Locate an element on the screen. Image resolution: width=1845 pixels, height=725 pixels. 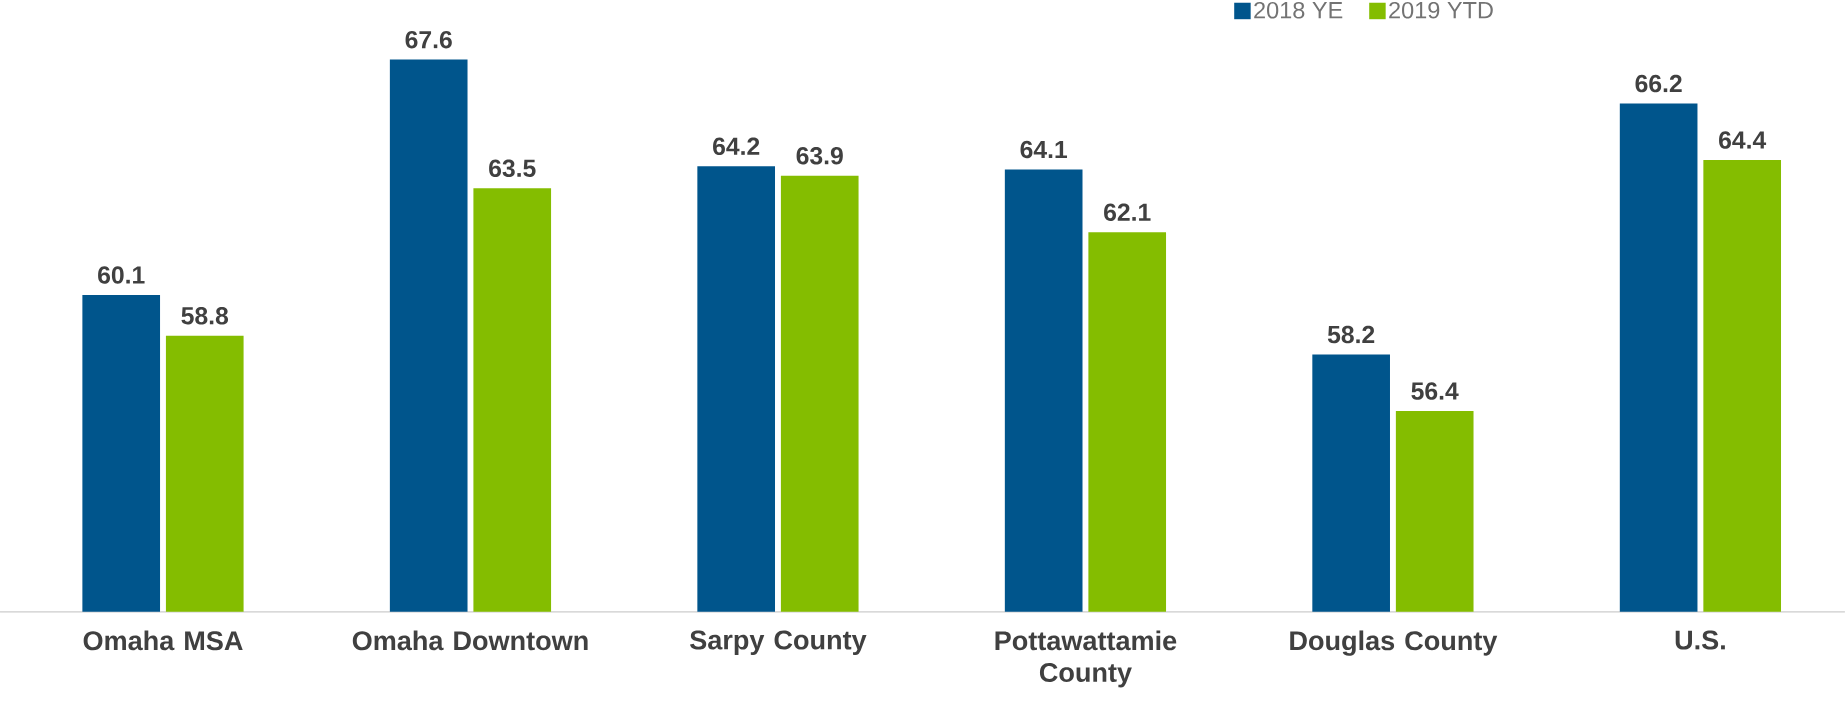
legend-label: 2018 YE is located at coordinates (1298, 10).